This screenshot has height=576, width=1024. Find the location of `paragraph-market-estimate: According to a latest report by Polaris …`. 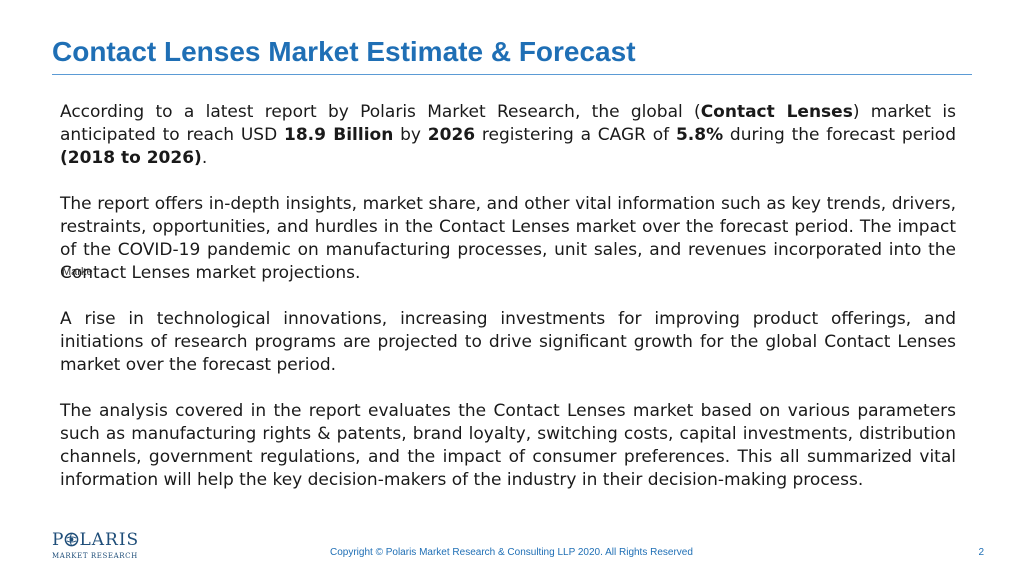

paragraph-market-estimate: According to a latest report by Polaris … is located at coordinates (508, 135).